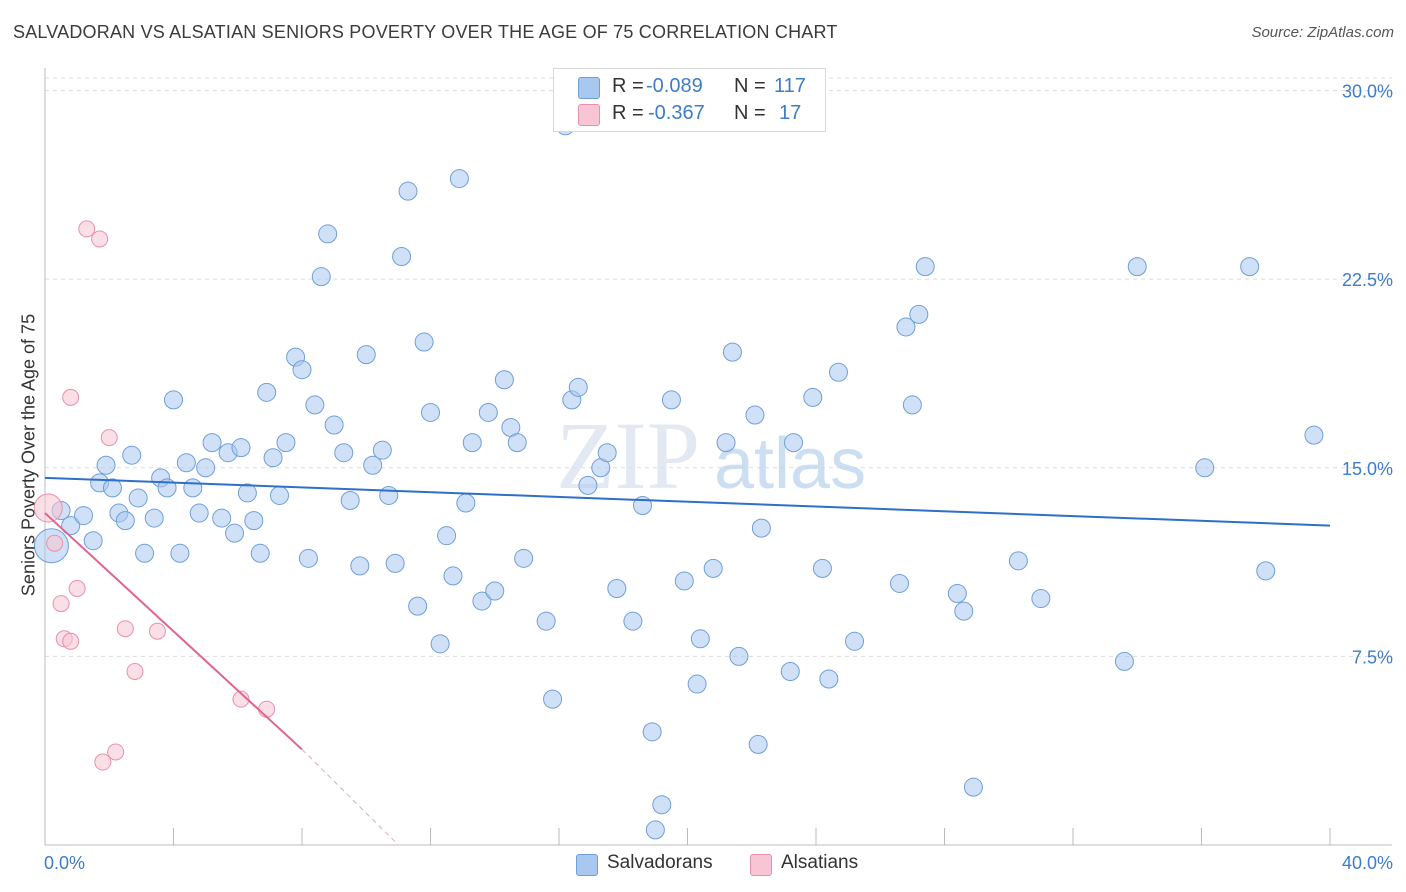 This screenshot has height=892, width=1406. I want to click on y-tick-label: 15.0%, so click(1367, 469).